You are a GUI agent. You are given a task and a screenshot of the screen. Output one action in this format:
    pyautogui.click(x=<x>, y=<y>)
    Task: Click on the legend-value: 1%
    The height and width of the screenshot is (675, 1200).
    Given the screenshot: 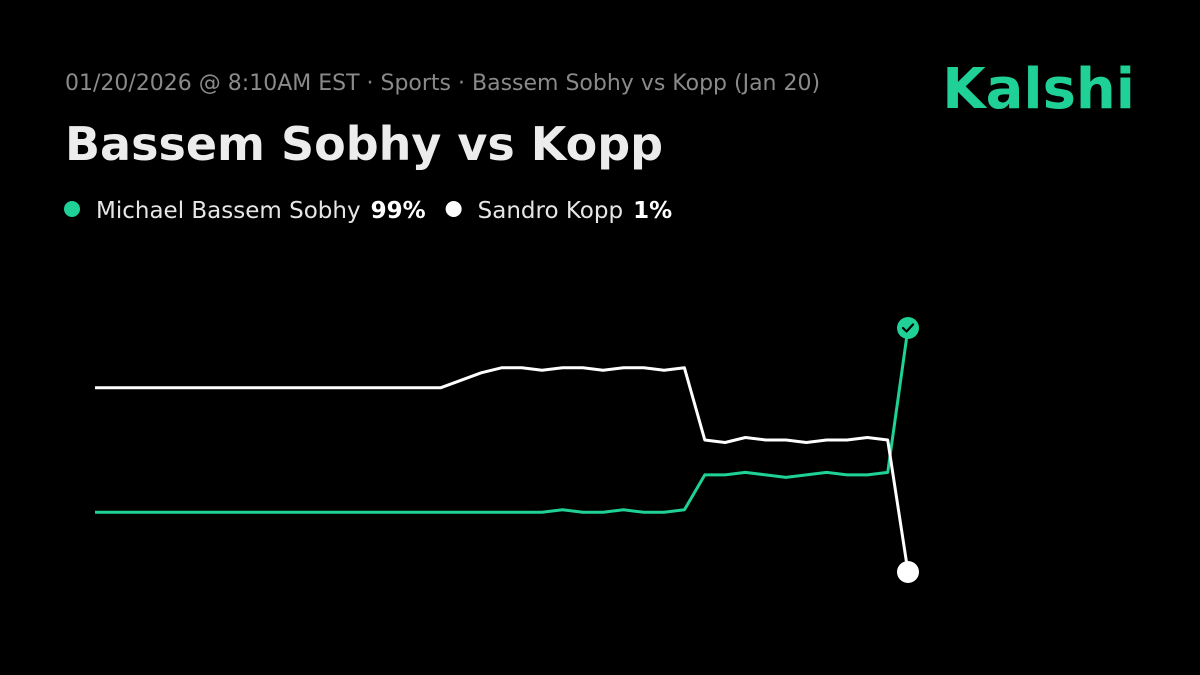 What is the action you would take?
    pyautogui.click(x=652, y=211)
    